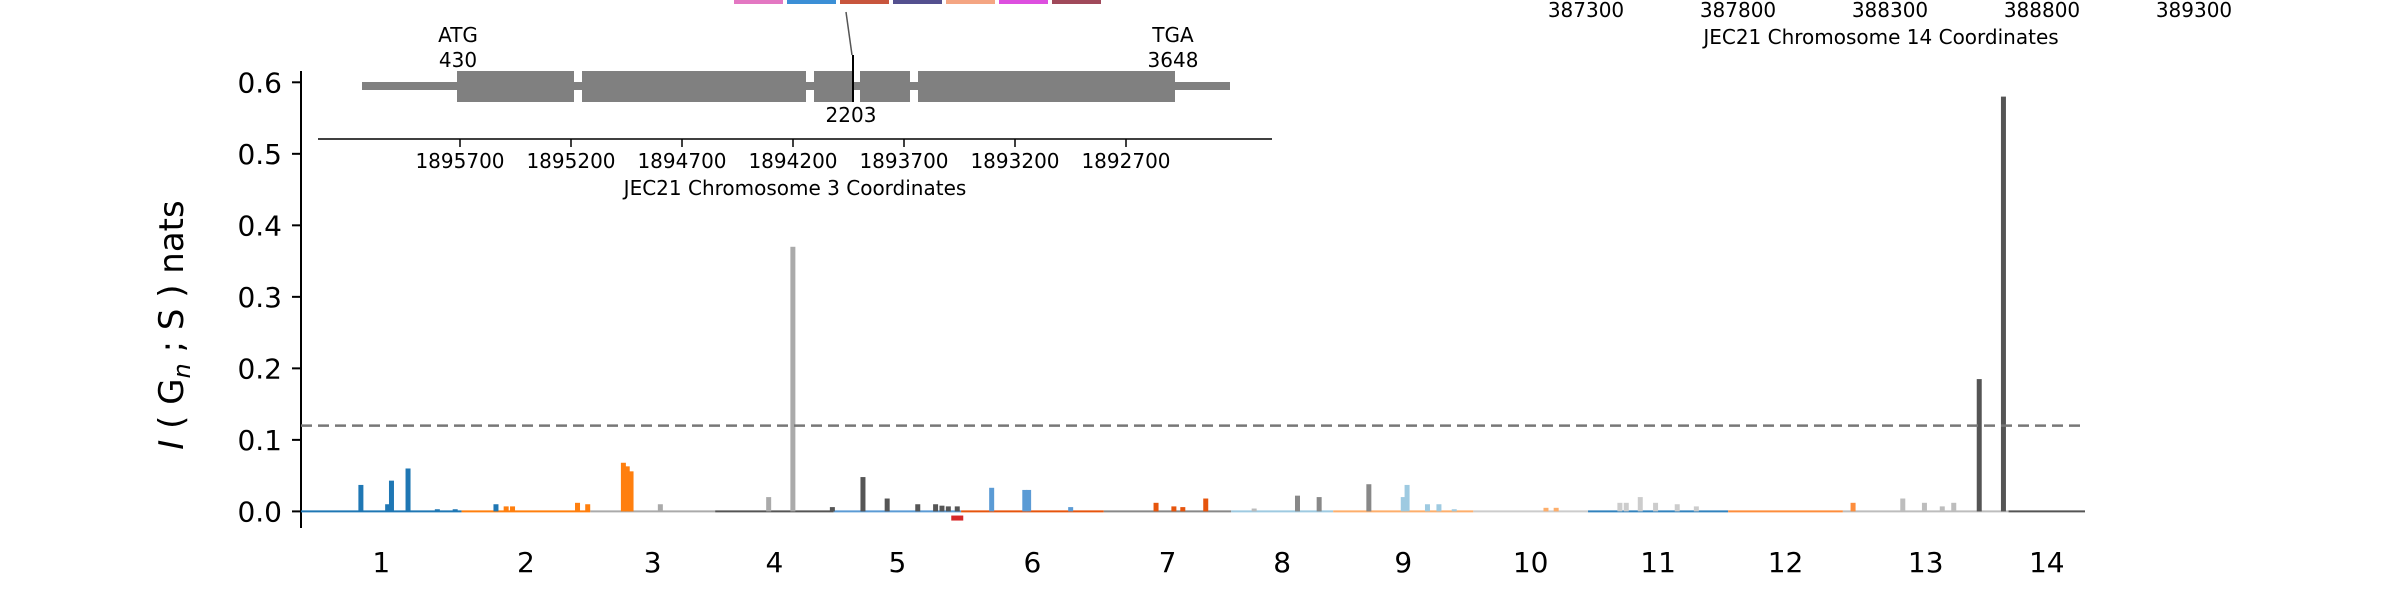 The width and height of the screenshot is (2400, 600). I want to click on x-tick-label: 11, so click(1658, 562).